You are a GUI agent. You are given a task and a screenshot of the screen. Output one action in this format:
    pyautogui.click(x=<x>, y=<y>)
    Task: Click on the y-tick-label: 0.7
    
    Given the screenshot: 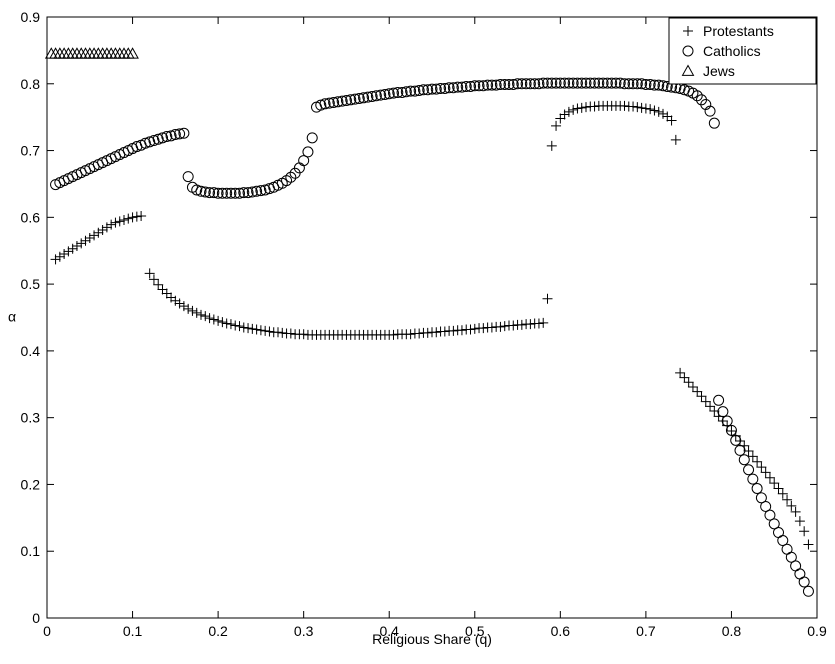 What is the action you would take?
    pyautogui.click(x=31, y=151)
    